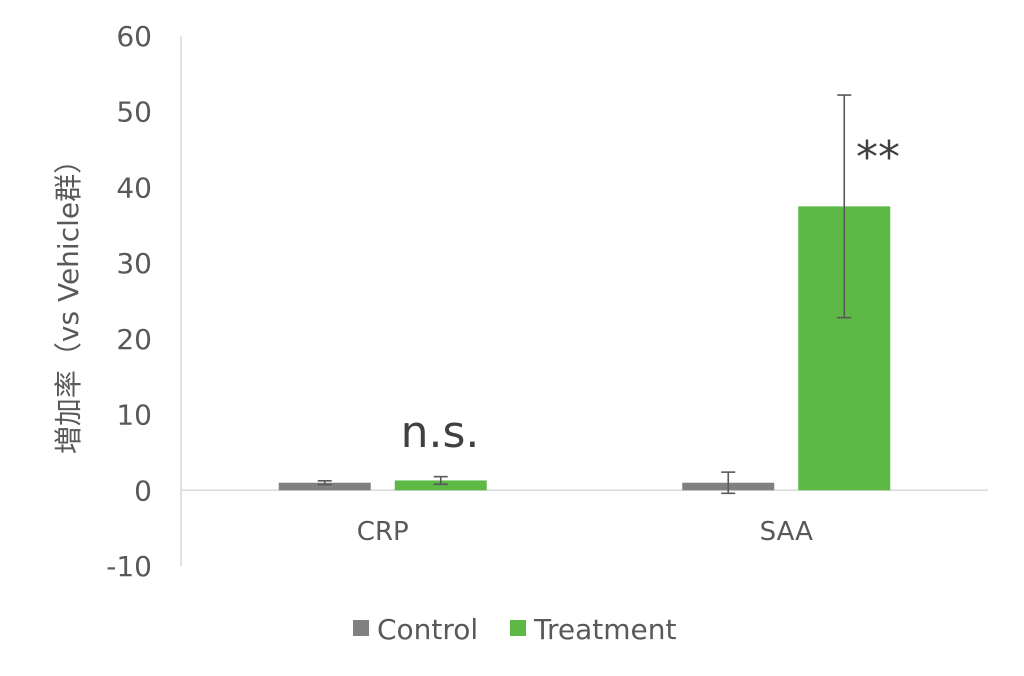 The image size is (1024, 676). I want to click on legend-swatch-treatment, so click(518, 628).